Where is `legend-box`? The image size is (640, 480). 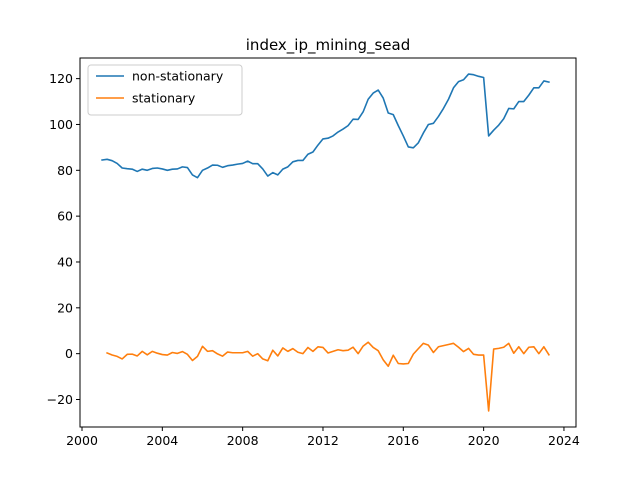
legend-box is located at coordinates (165, 90).